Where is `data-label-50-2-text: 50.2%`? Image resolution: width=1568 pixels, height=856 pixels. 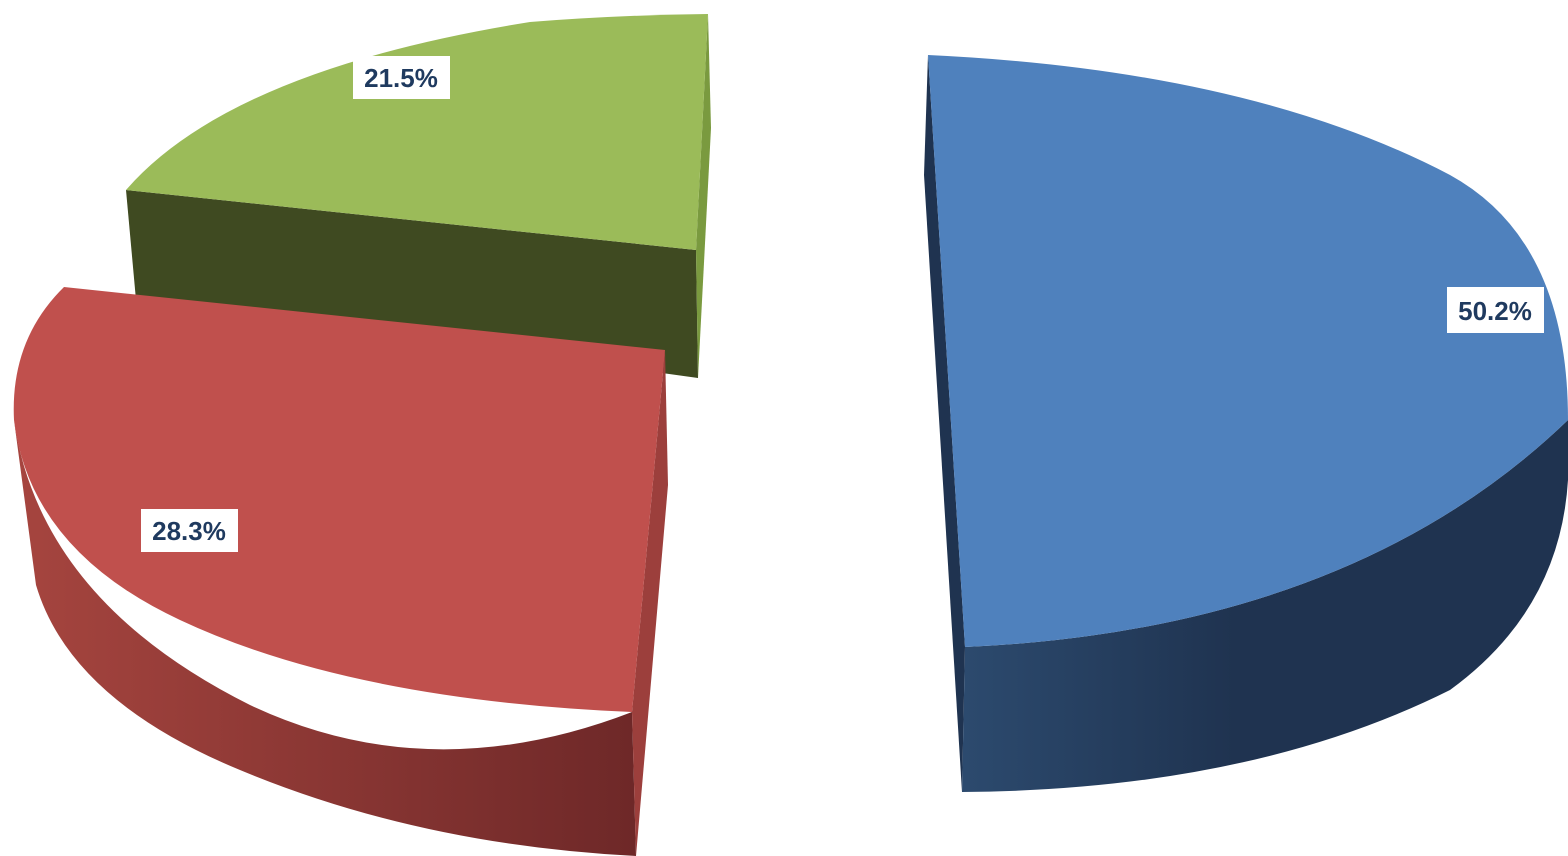
data-label-50-2-text: 50.2% is located at coordinates (1495, 311).